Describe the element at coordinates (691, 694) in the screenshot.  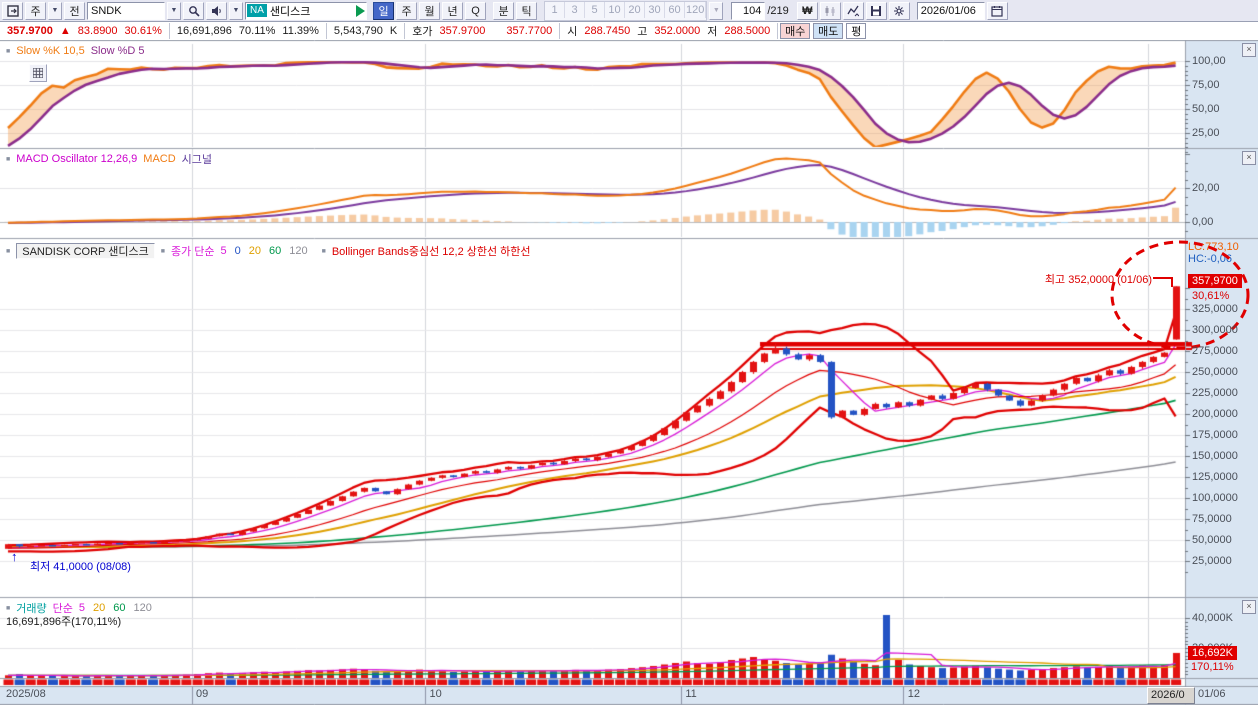
I see `date-axis-label: 11` at that location.